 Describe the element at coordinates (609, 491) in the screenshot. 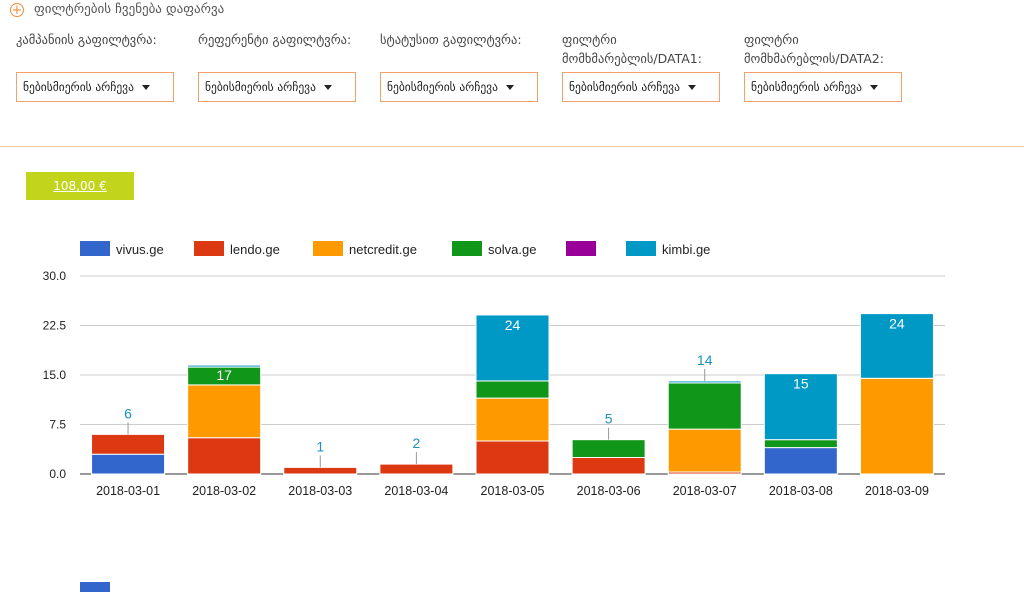

I see `x-tick-label: 2018-03-06` at that location.